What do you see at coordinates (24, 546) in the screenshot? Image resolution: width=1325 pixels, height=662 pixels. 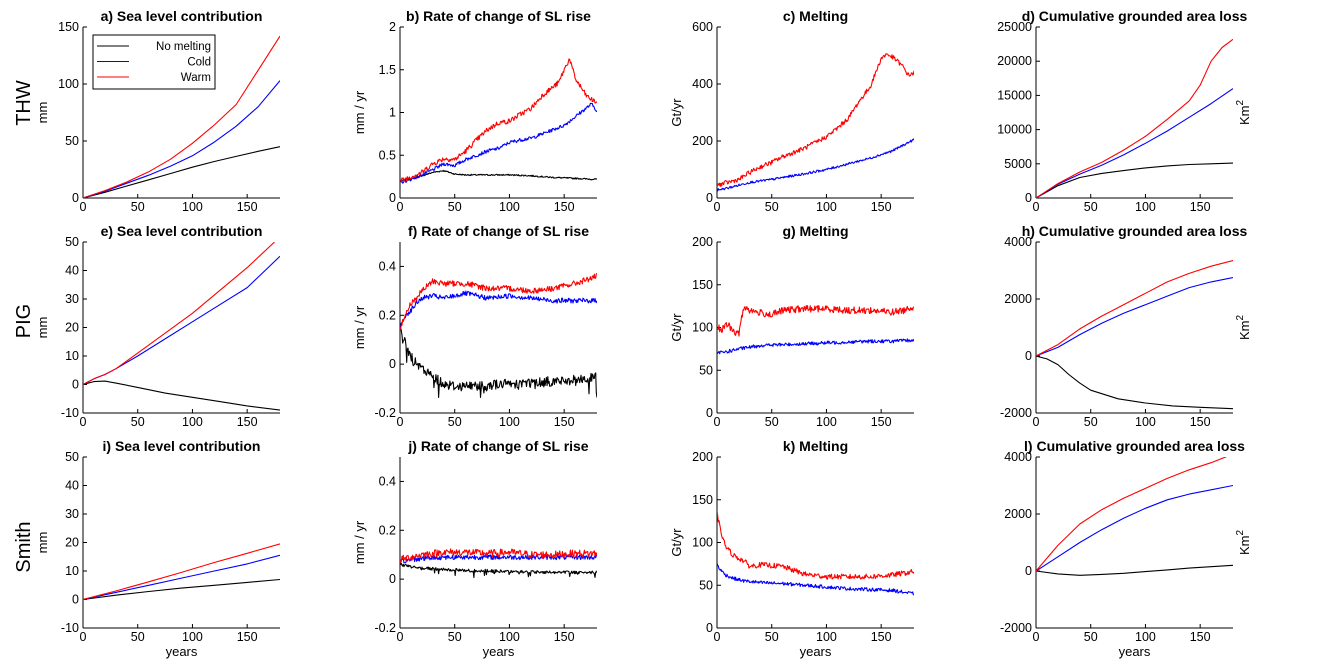 I see `row-label-smith: Smith` at bounding box center [24, 546].